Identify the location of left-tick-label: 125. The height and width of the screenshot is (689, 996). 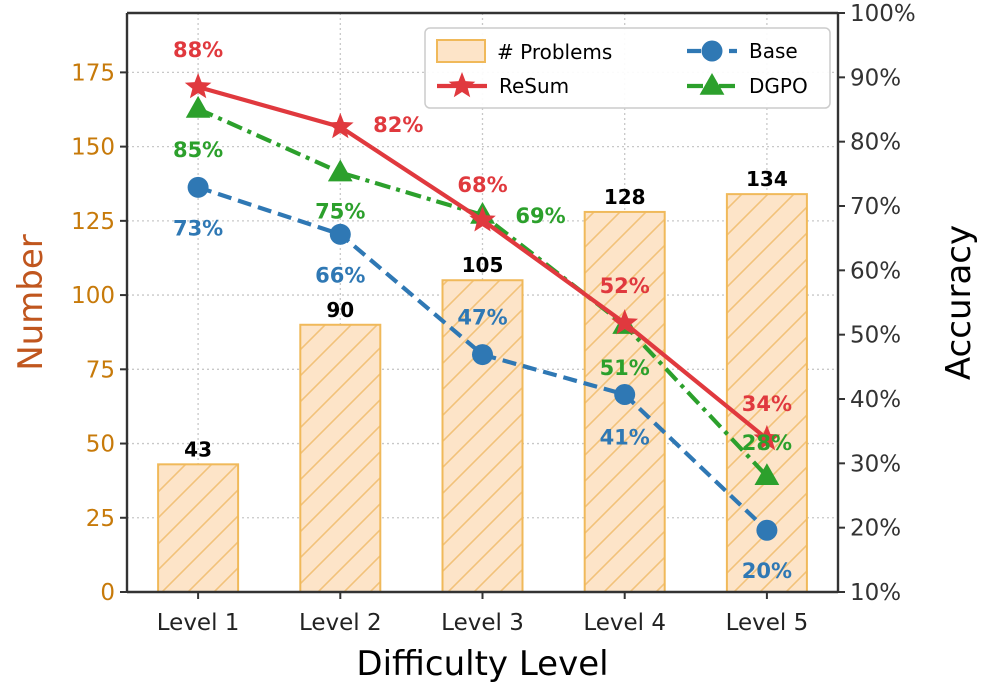
(93, 222).